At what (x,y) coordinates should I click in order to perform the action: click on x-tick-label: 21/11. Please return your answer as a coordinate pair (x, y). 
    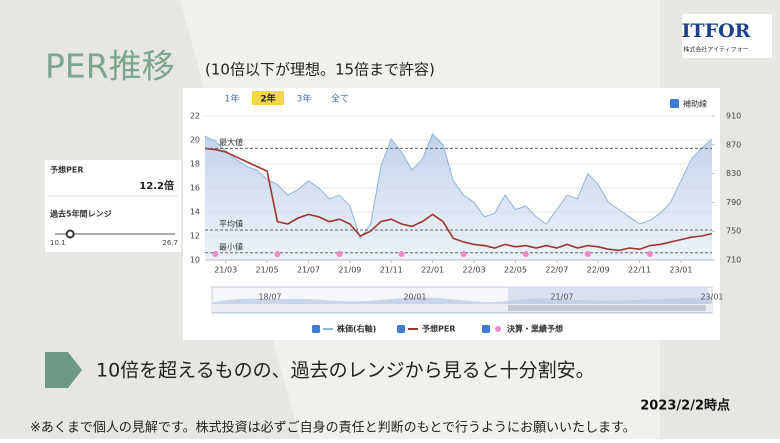
    Looking at the image, I should click on (391, 270).